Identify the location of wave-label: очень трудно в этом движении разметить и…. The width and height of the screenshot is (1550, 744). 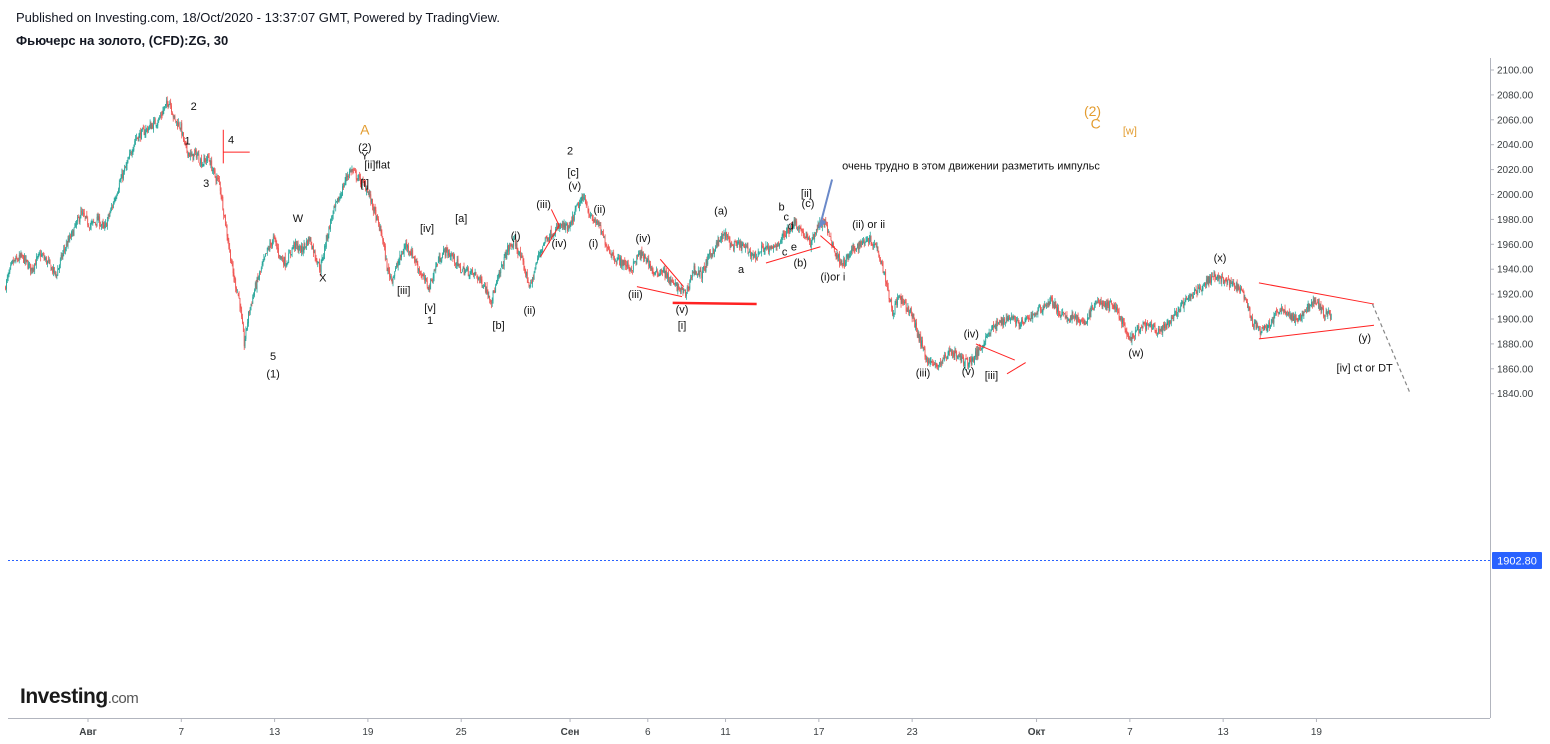
(971, 167).